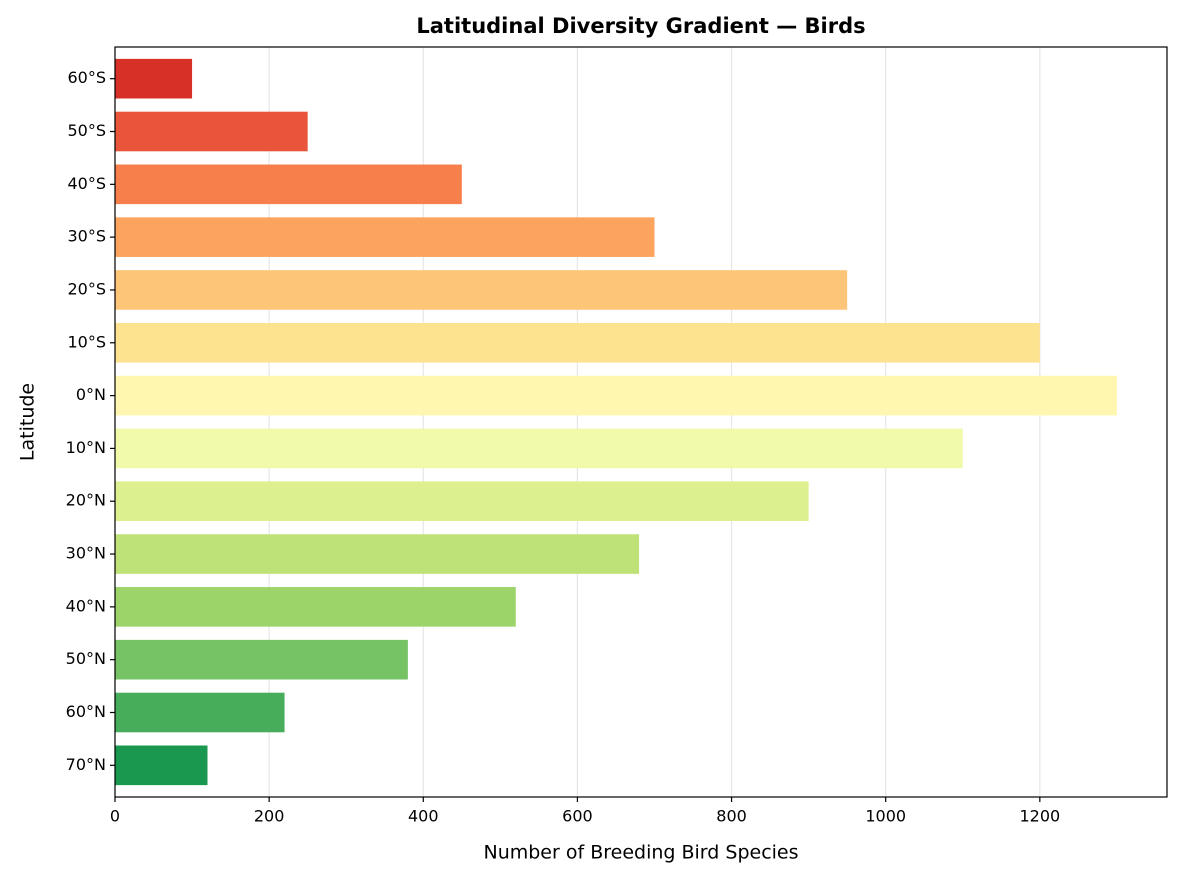 The height and width of the screenshot is (880, 1182). What do you see at coordinates (86, 236) in the screenshot?
I see `y-tick-label: 30°S` at bounding box center [86, 236].